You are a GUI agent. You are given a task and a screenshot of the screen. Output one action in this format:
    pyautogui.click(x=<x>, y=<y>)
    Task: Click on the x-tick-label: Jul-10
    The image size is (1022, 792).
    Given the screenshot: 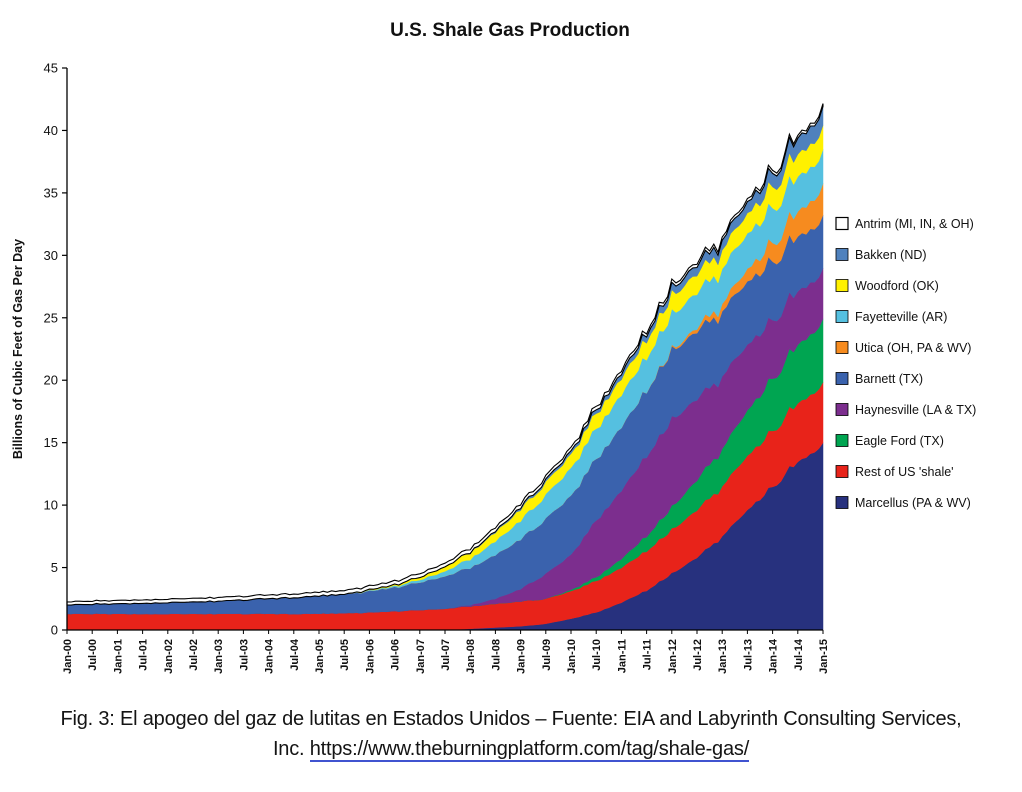 What is the action you would take?
    pyautogui.click(x=597, y=655)
    